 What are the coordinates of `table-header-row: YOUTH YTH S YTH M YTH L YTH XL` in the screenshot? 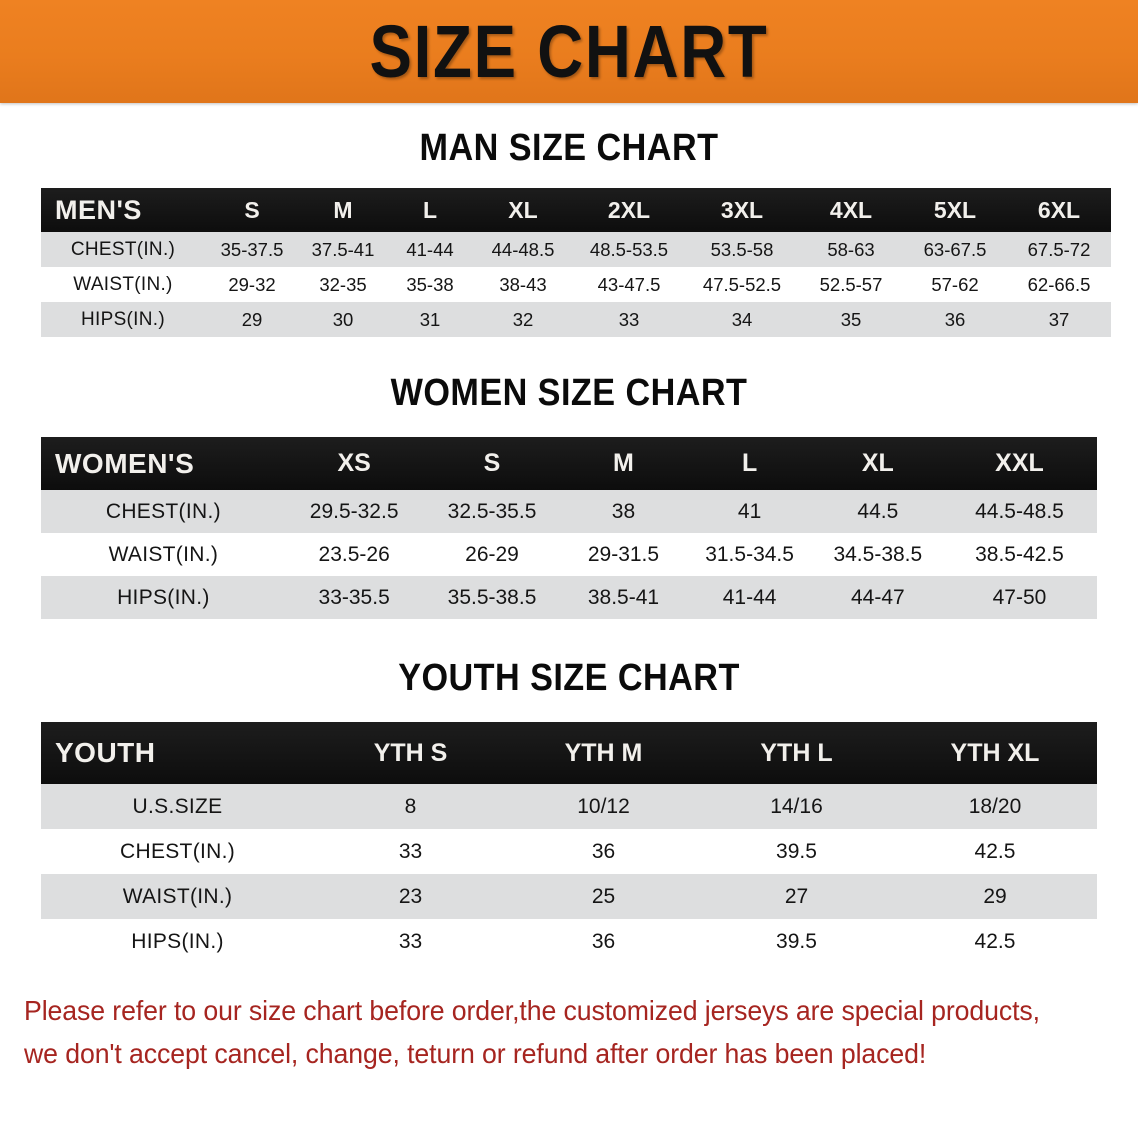 It's located at (569, 753).